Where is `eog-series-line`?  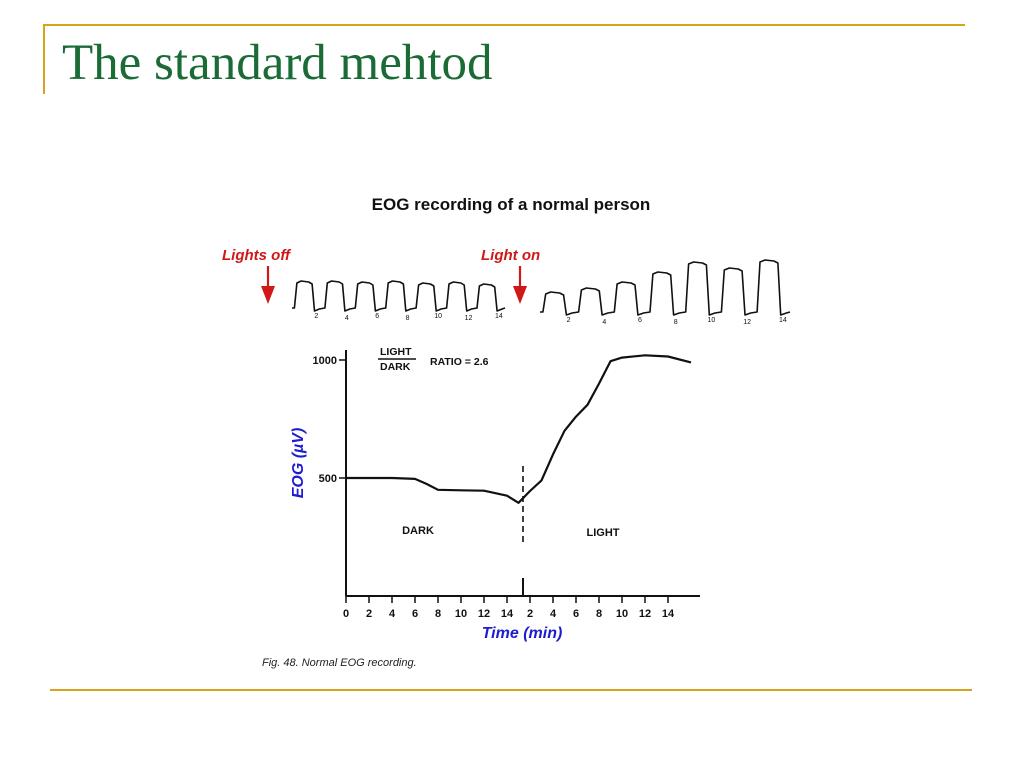
eog-series-line is located at coordinates (519, 429).